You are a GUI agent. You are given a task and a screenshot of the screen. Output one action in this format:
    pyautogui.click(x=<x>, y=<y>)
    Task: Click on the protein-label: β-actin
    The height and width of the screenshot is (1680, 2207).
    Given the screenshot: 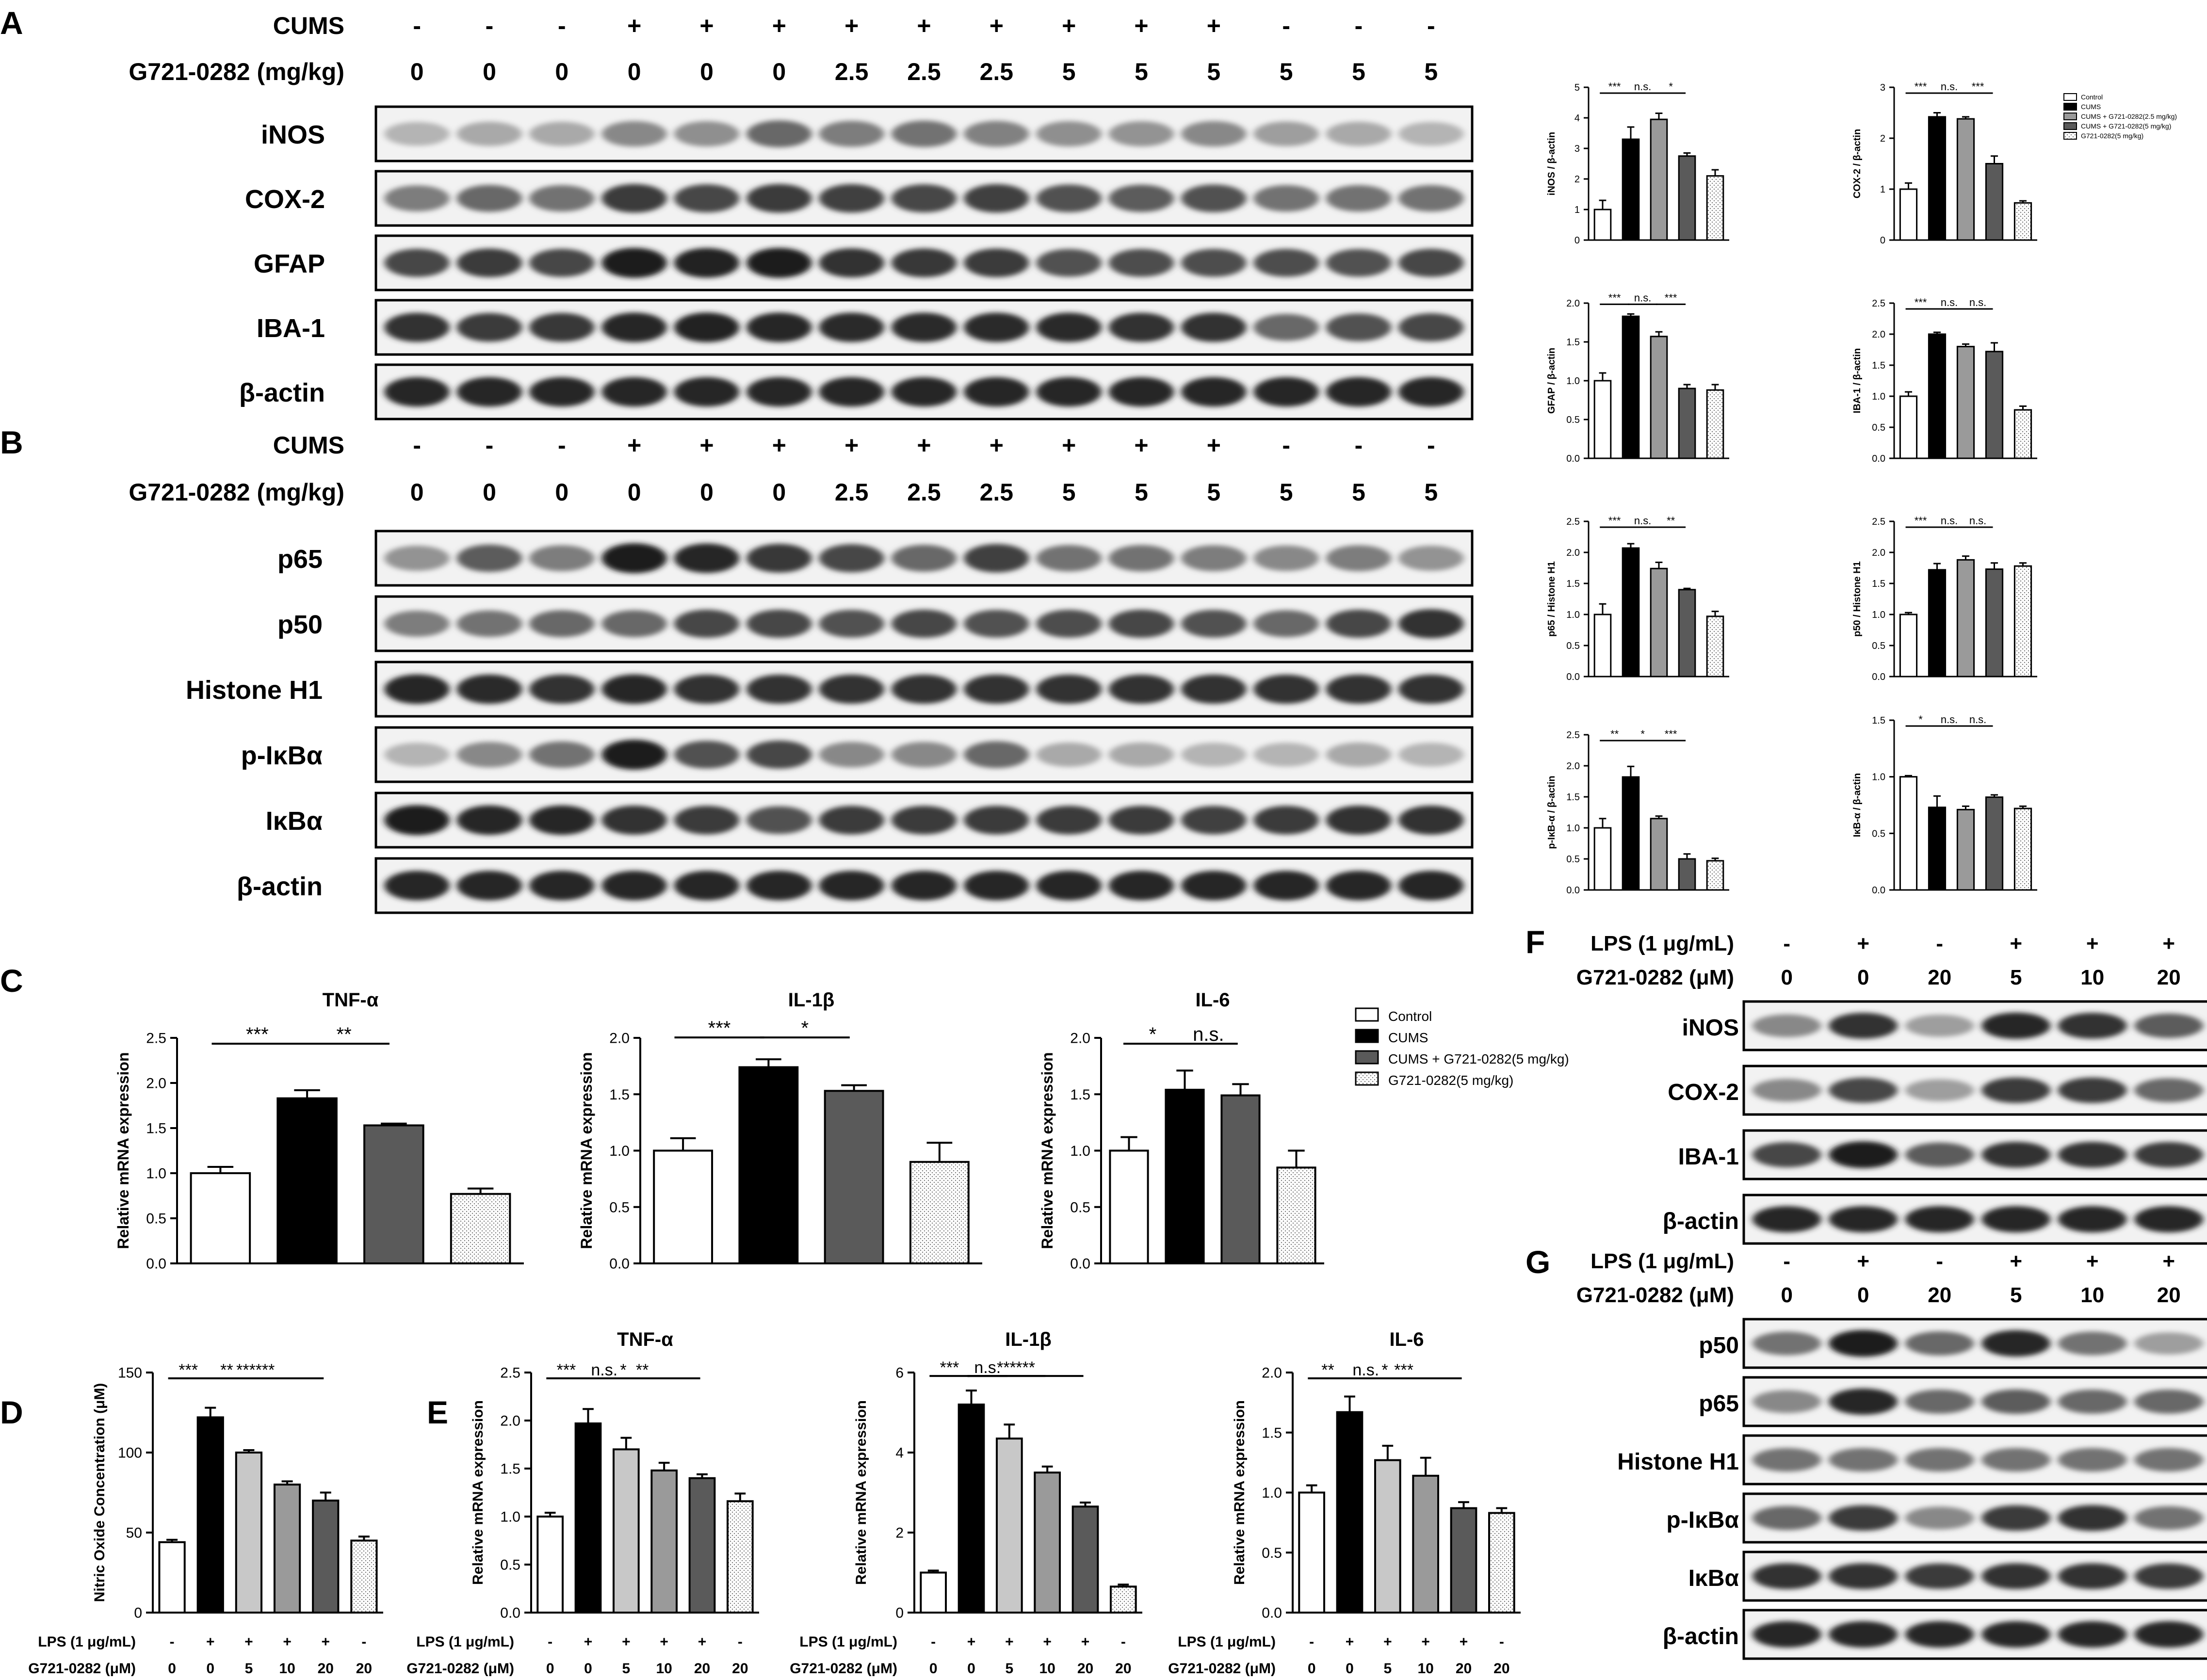 What is the action you would take?
    pyautogui.click(x=280, y=886)
    